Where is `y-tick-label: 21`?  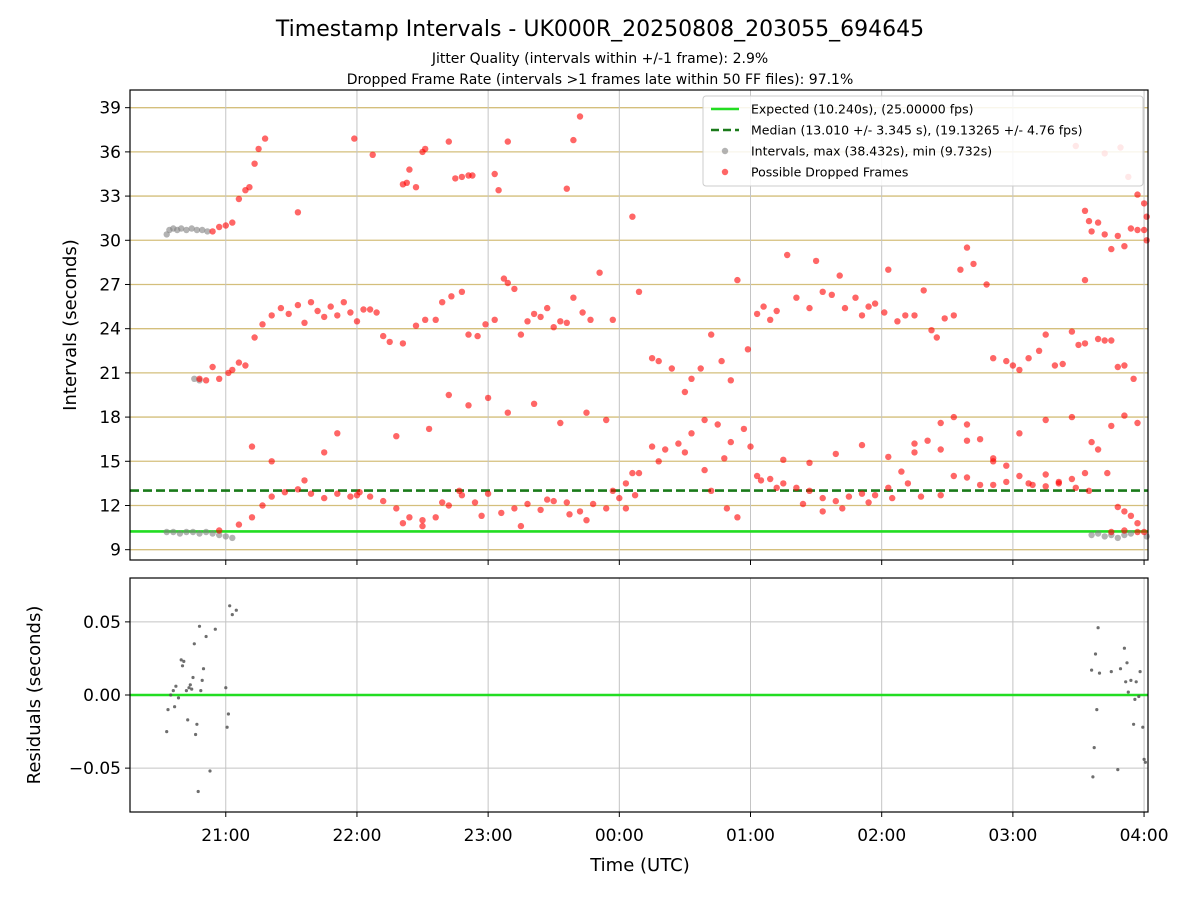 y-tick-label: 21 is located at coordinates (110, 374).